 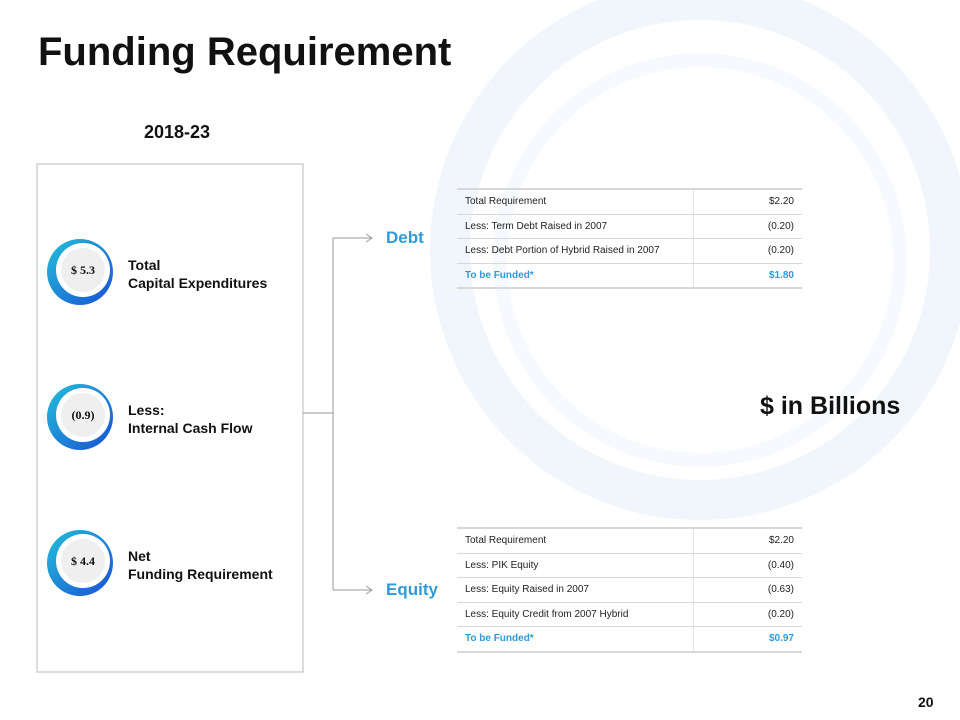 I want to click on item-label-line: Capital Expenditures, so click(x=198, y=283).